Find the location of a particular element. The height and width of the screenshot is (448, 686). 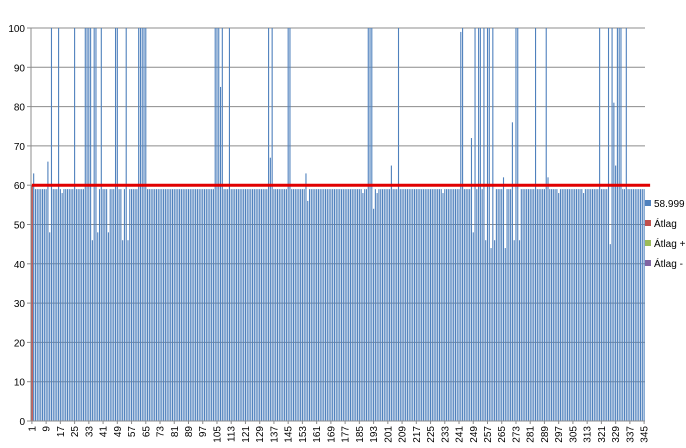

x-tick-label-89: 89 is located at coordinates (189, 432).